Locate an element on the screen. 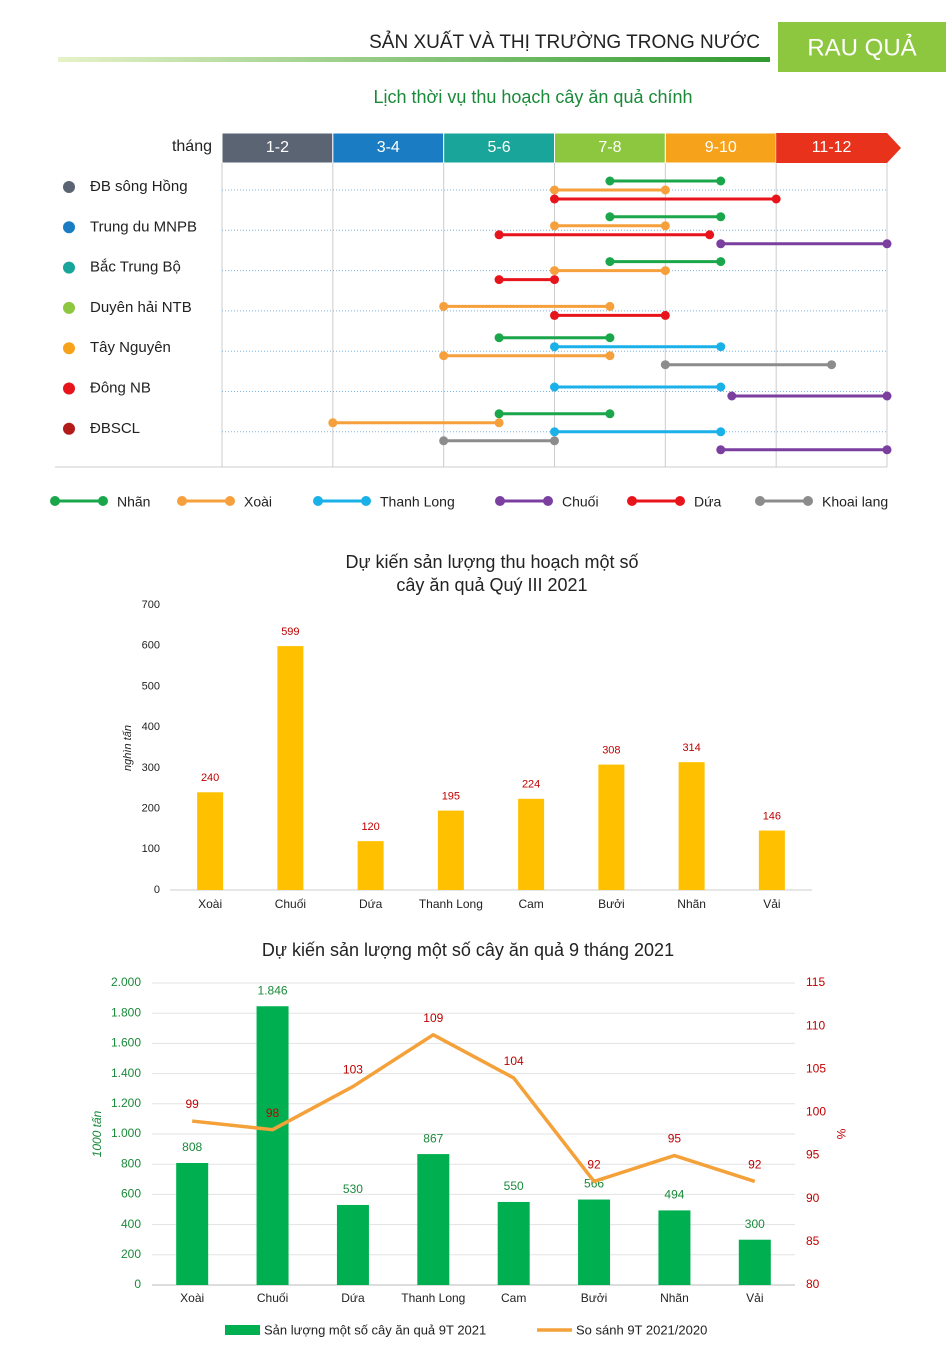 The image size is (946, 1366). badge is located at coordinates (862, 47).